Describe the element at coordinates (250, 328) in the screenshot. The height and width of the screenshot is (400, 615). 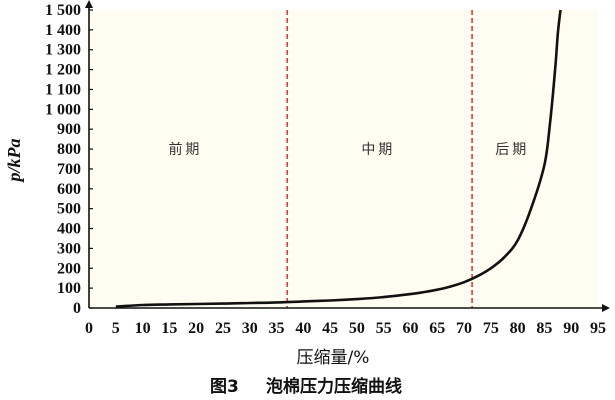
I see `x-tick-label: 30` at that location.